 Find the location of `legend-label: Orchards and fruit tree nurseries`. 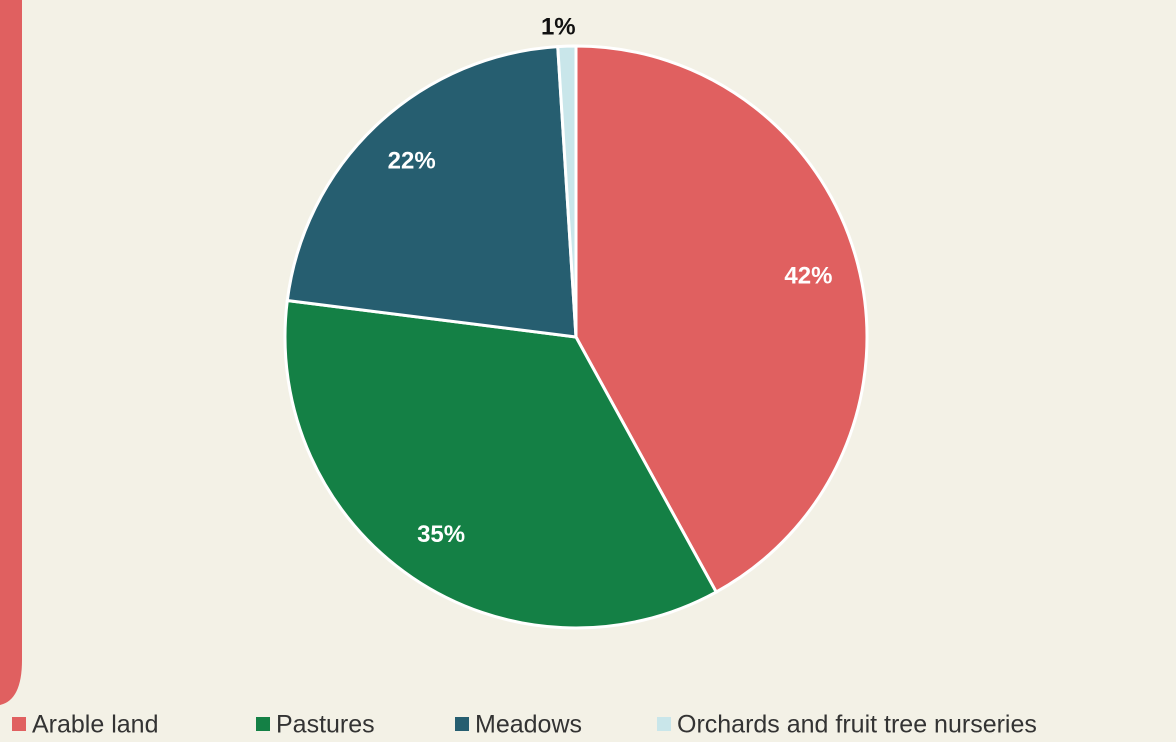

legend-label: Orchards and fruit tree nurseries is located at coordinates (857, 725).